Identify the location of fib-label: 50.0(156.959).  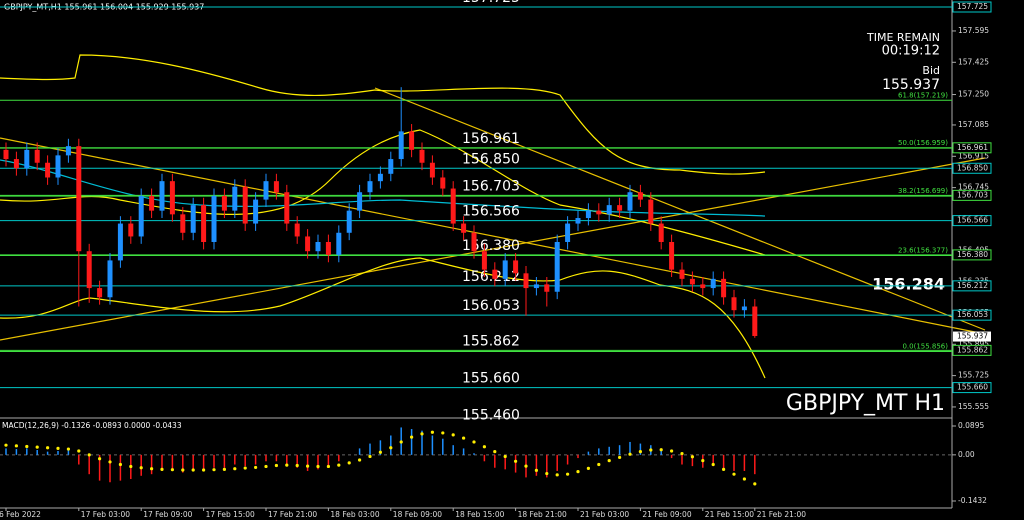
(923, 143).